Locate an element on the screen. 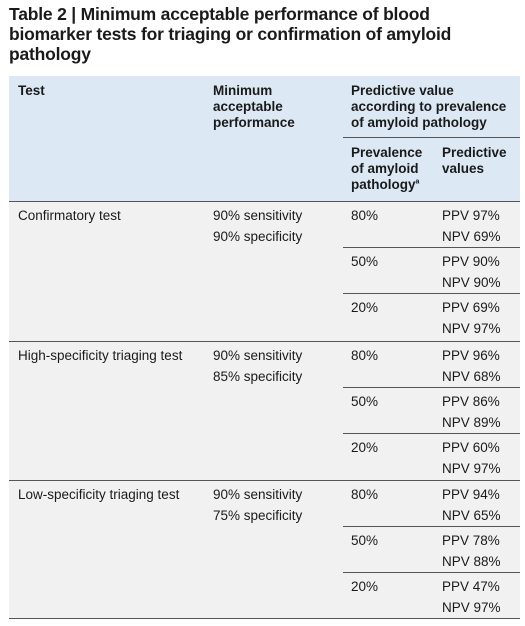 The image size is (525, 626). subheader-divider is located at coordinates (431, 137).